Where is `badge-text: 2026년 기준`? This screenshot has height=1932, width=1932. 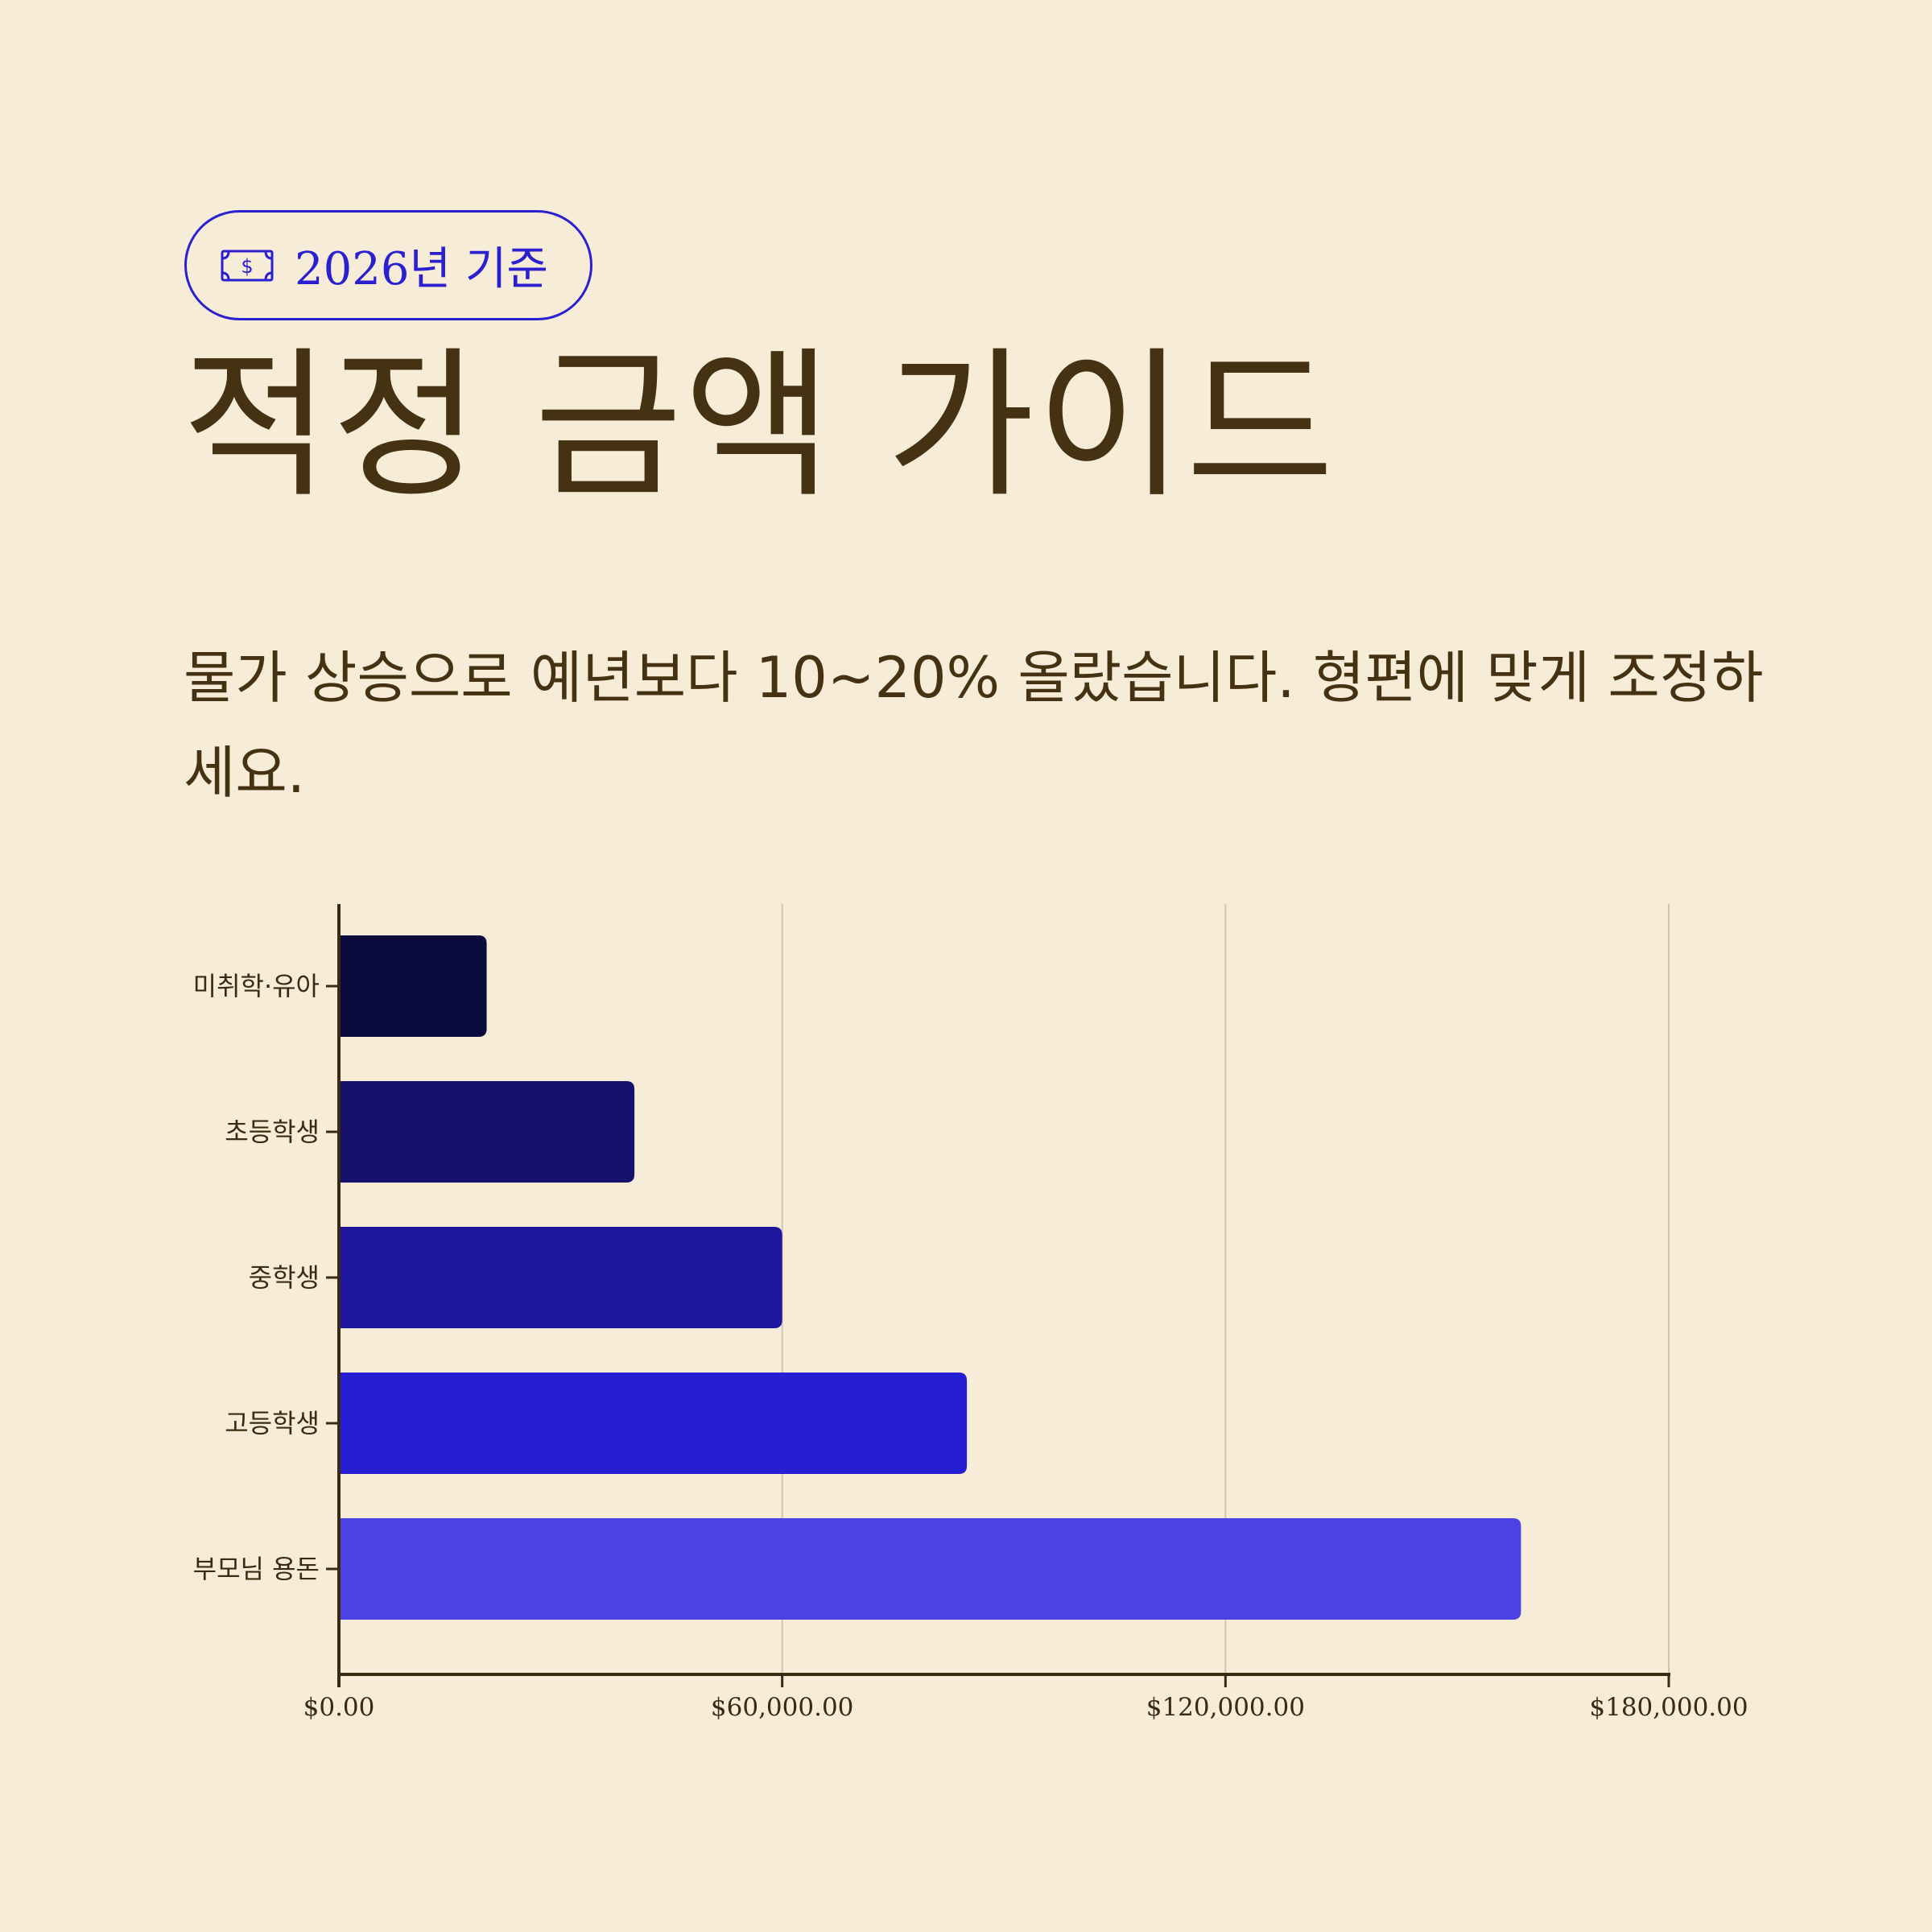
badge-text: 2026년 기준 is located at coordinates (422, 269).